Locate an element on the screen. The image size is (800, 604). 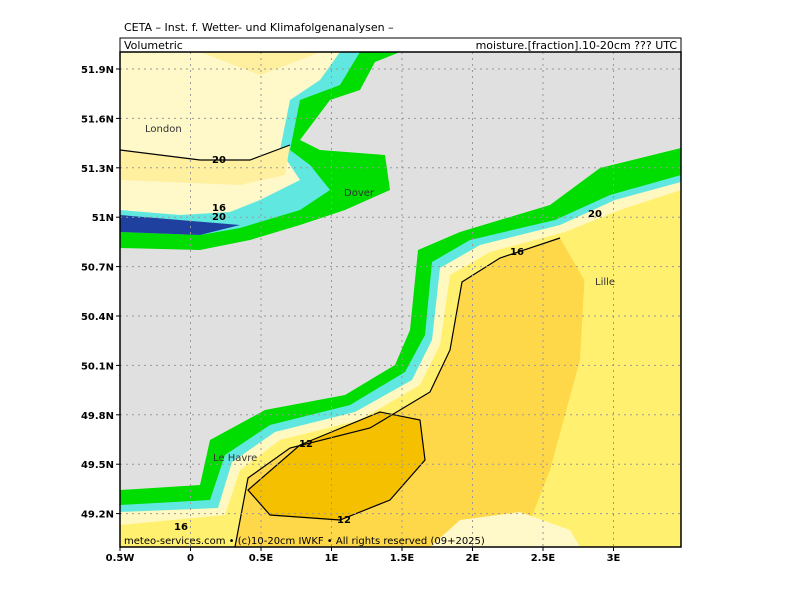
place-label: Le Havre is located at coordinates (235, 458).